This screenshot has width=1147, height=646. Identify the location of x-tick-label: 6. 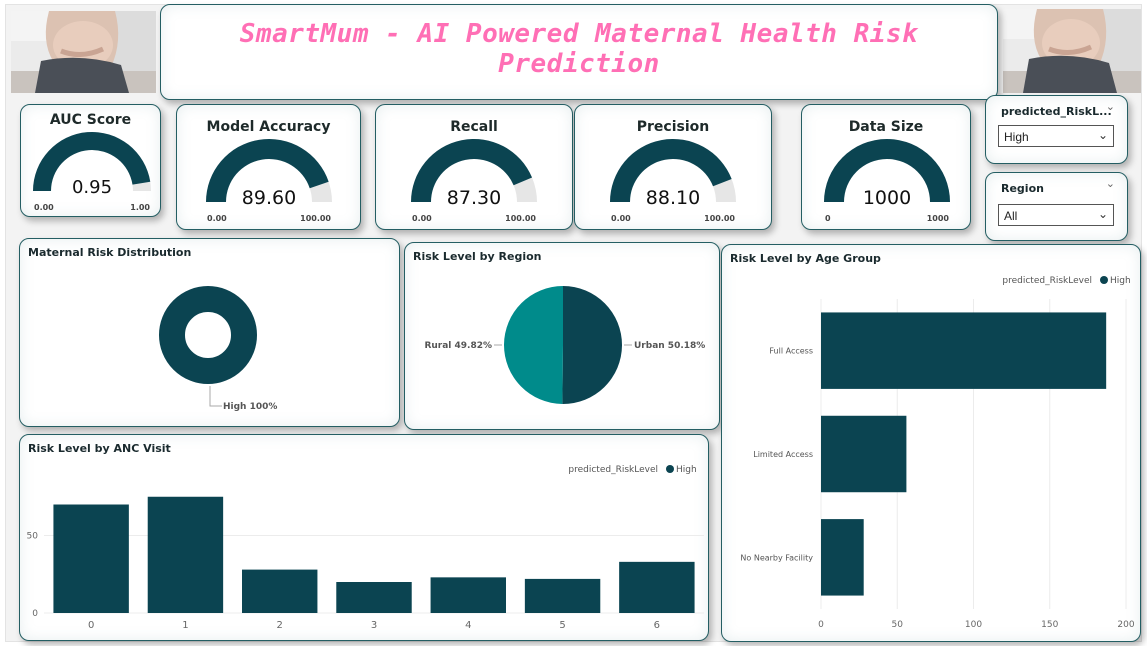
(657, 625).